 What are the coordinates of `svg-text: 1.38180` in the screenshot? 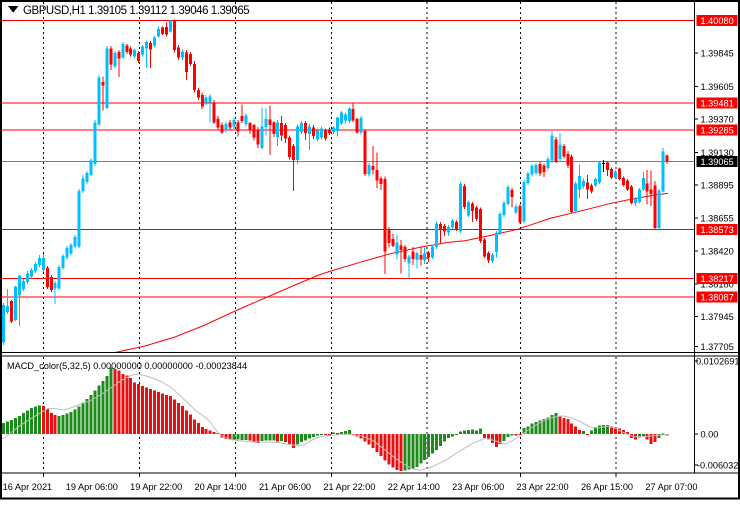 It's located at (717, 285).